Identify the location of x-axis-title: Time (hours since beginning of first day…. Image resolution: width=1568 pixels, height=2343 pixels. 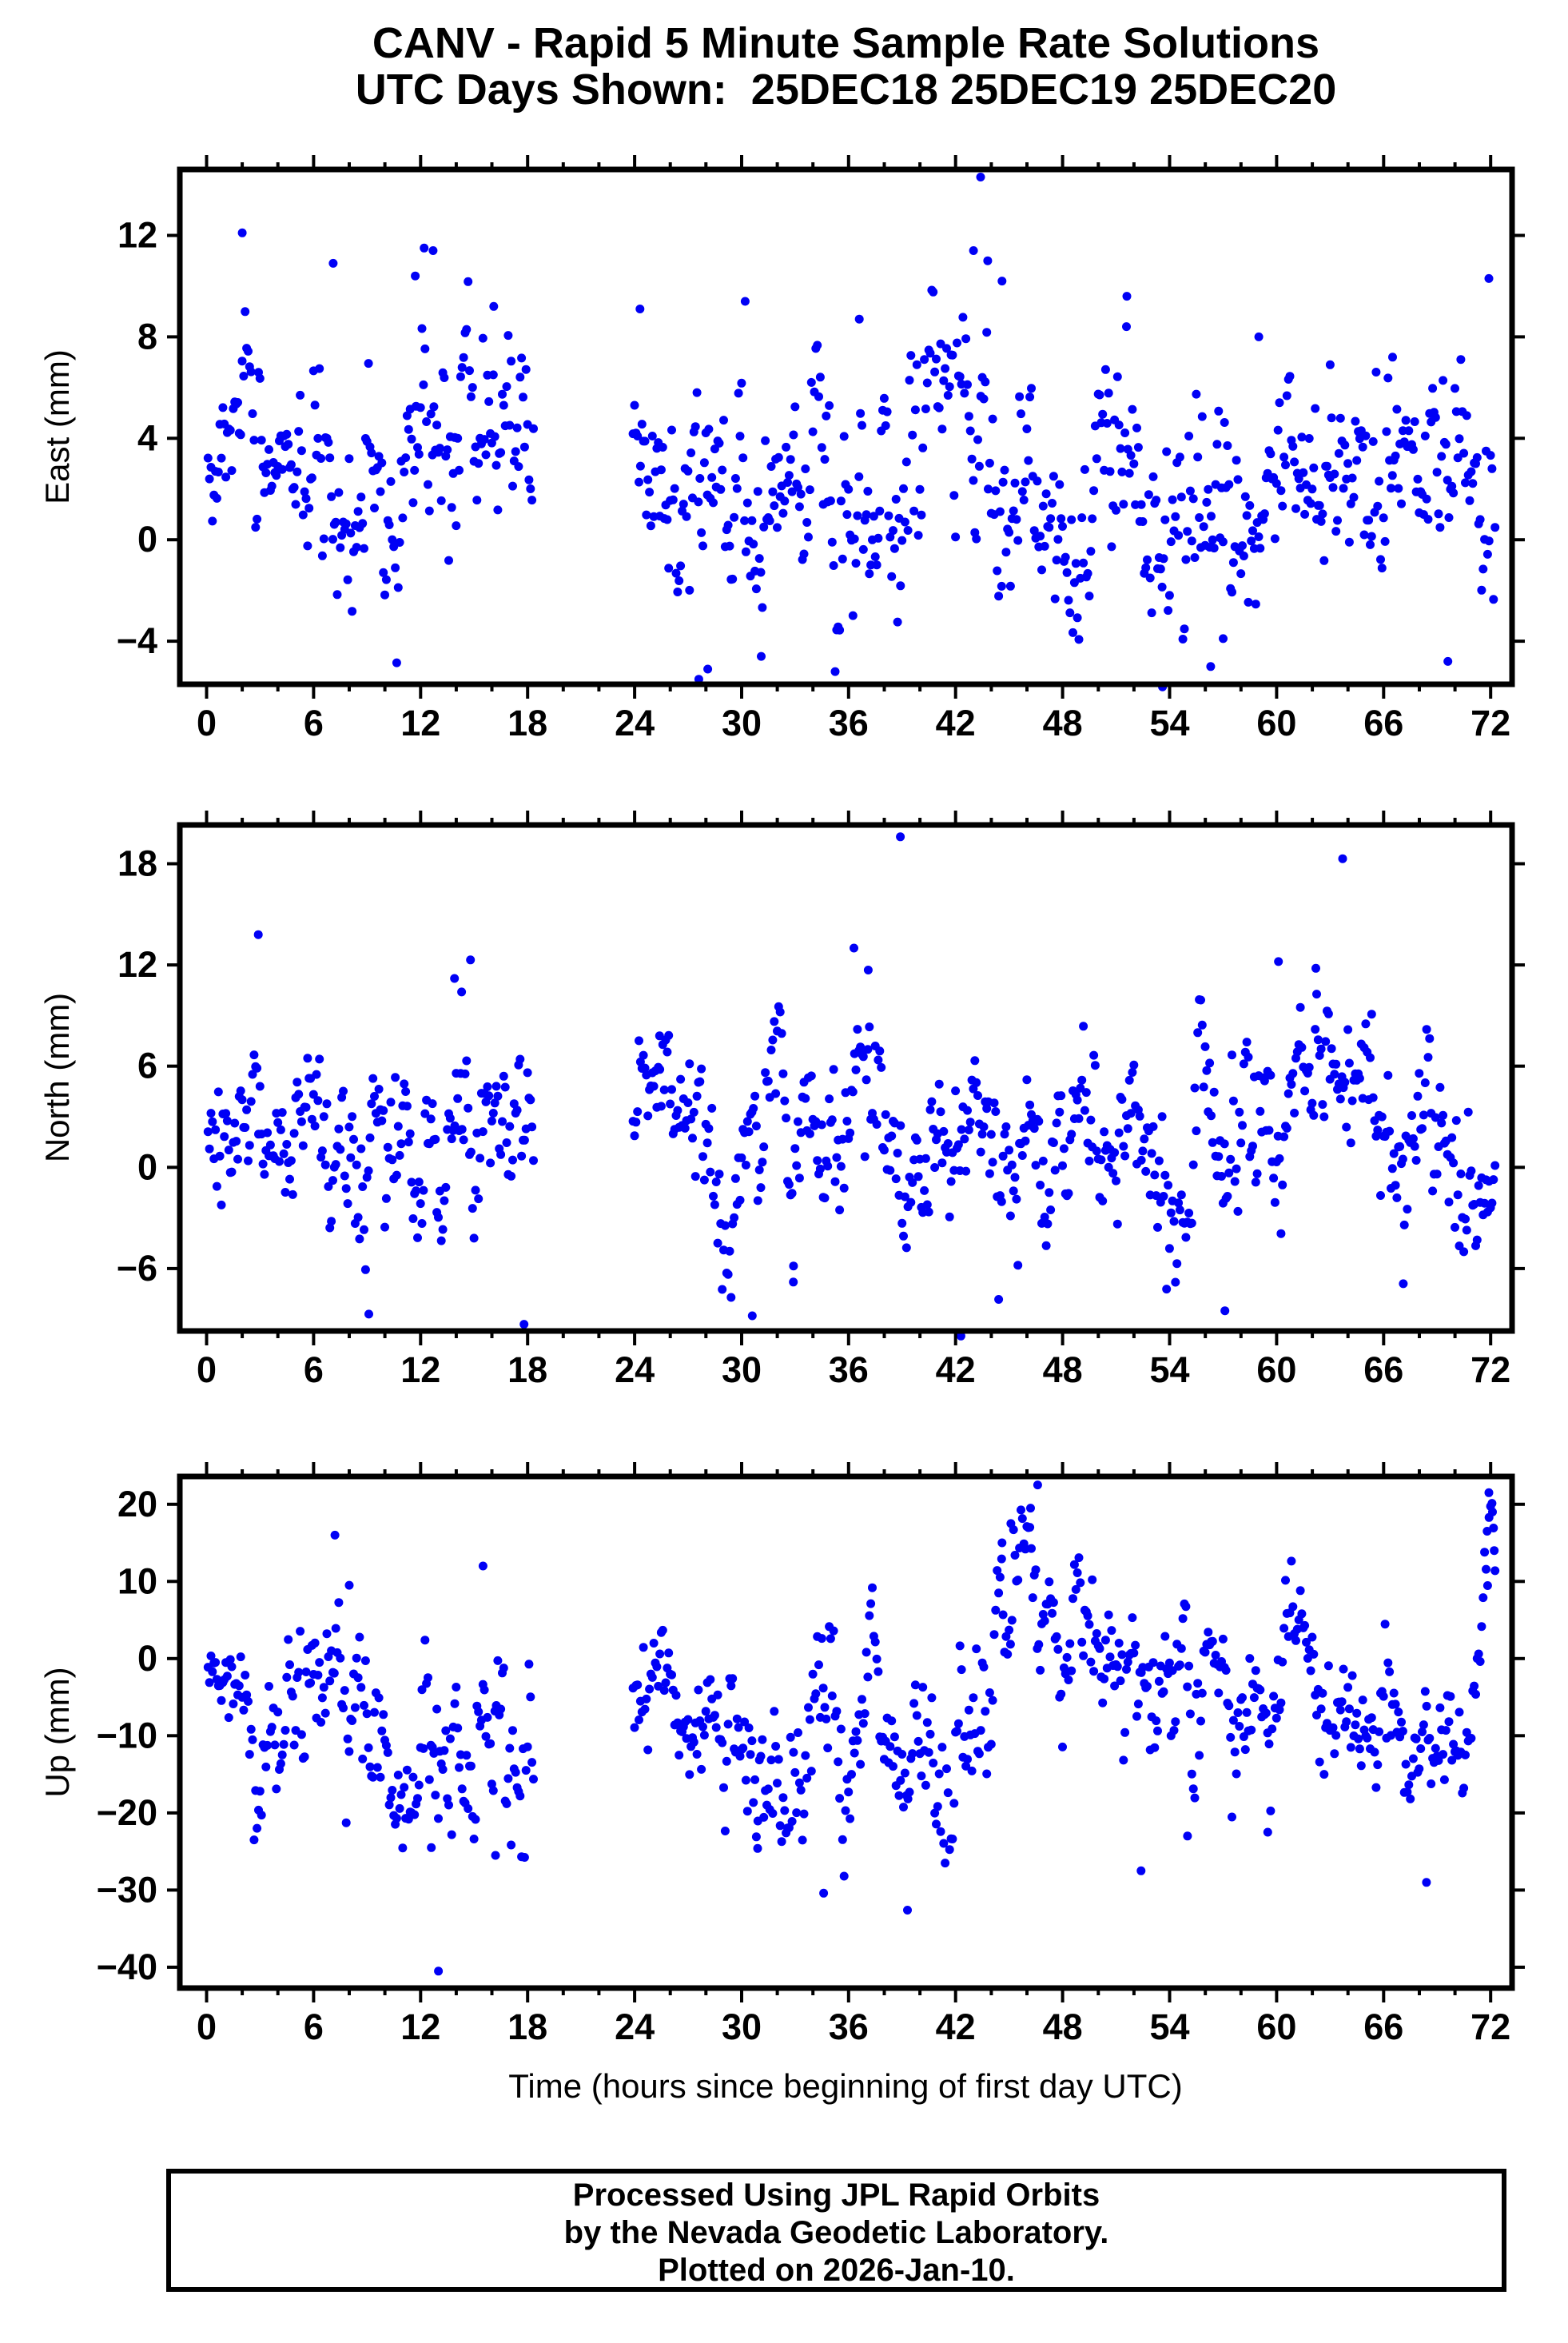
(845, 2086).